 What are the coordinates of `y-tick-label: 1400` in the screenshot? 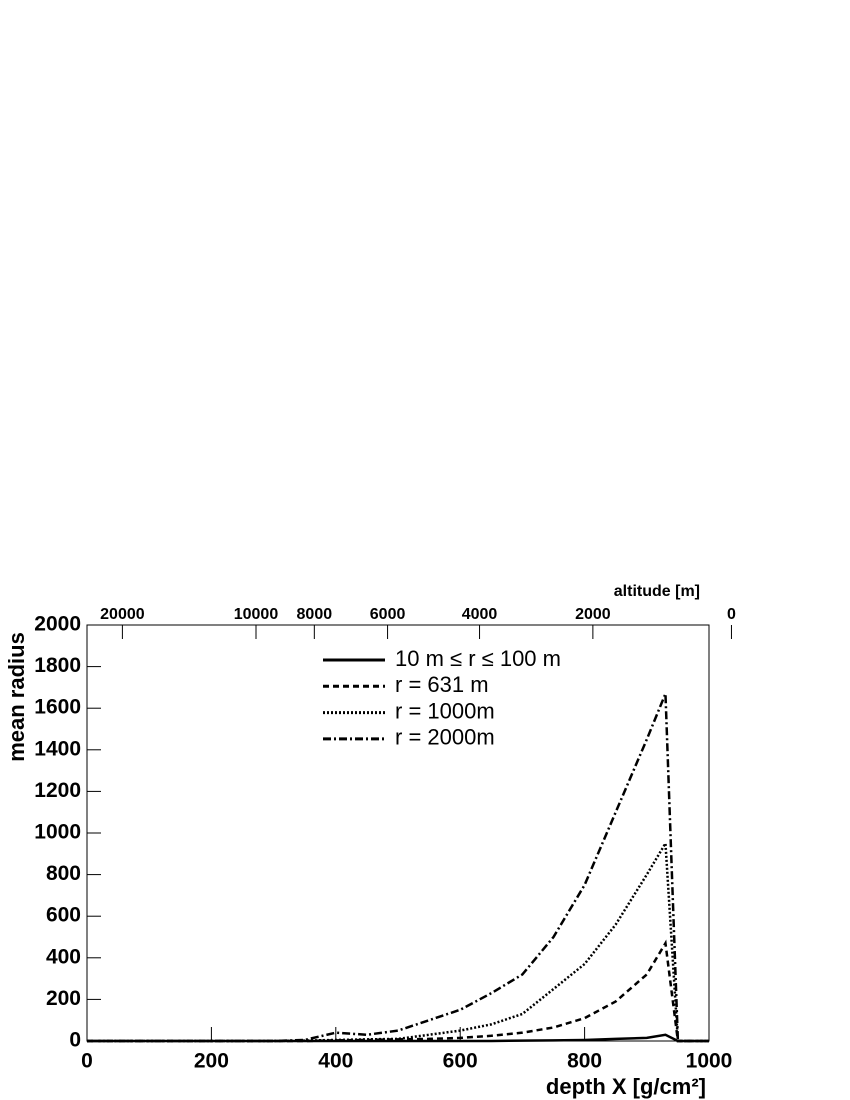 It's located at (57, 748).